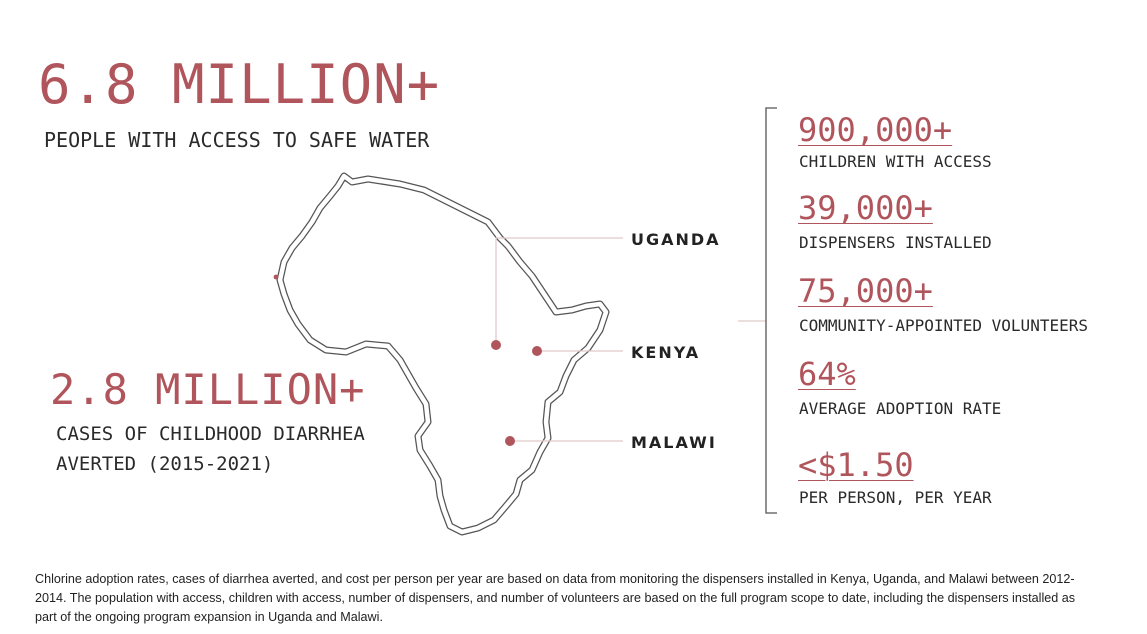 The height and width of the screenshot is (634, 1147). I want to click on country-label-kenya: KENYA, so click(666, 352).